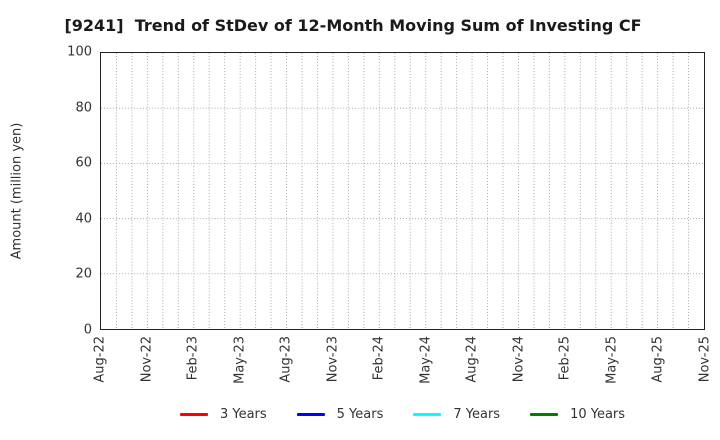 The height and width of the screenshot is (440, 720). Describe the element at coordinates (193, 358) in the screenshot. I see `x-tick-label: Feb-23` at that location.